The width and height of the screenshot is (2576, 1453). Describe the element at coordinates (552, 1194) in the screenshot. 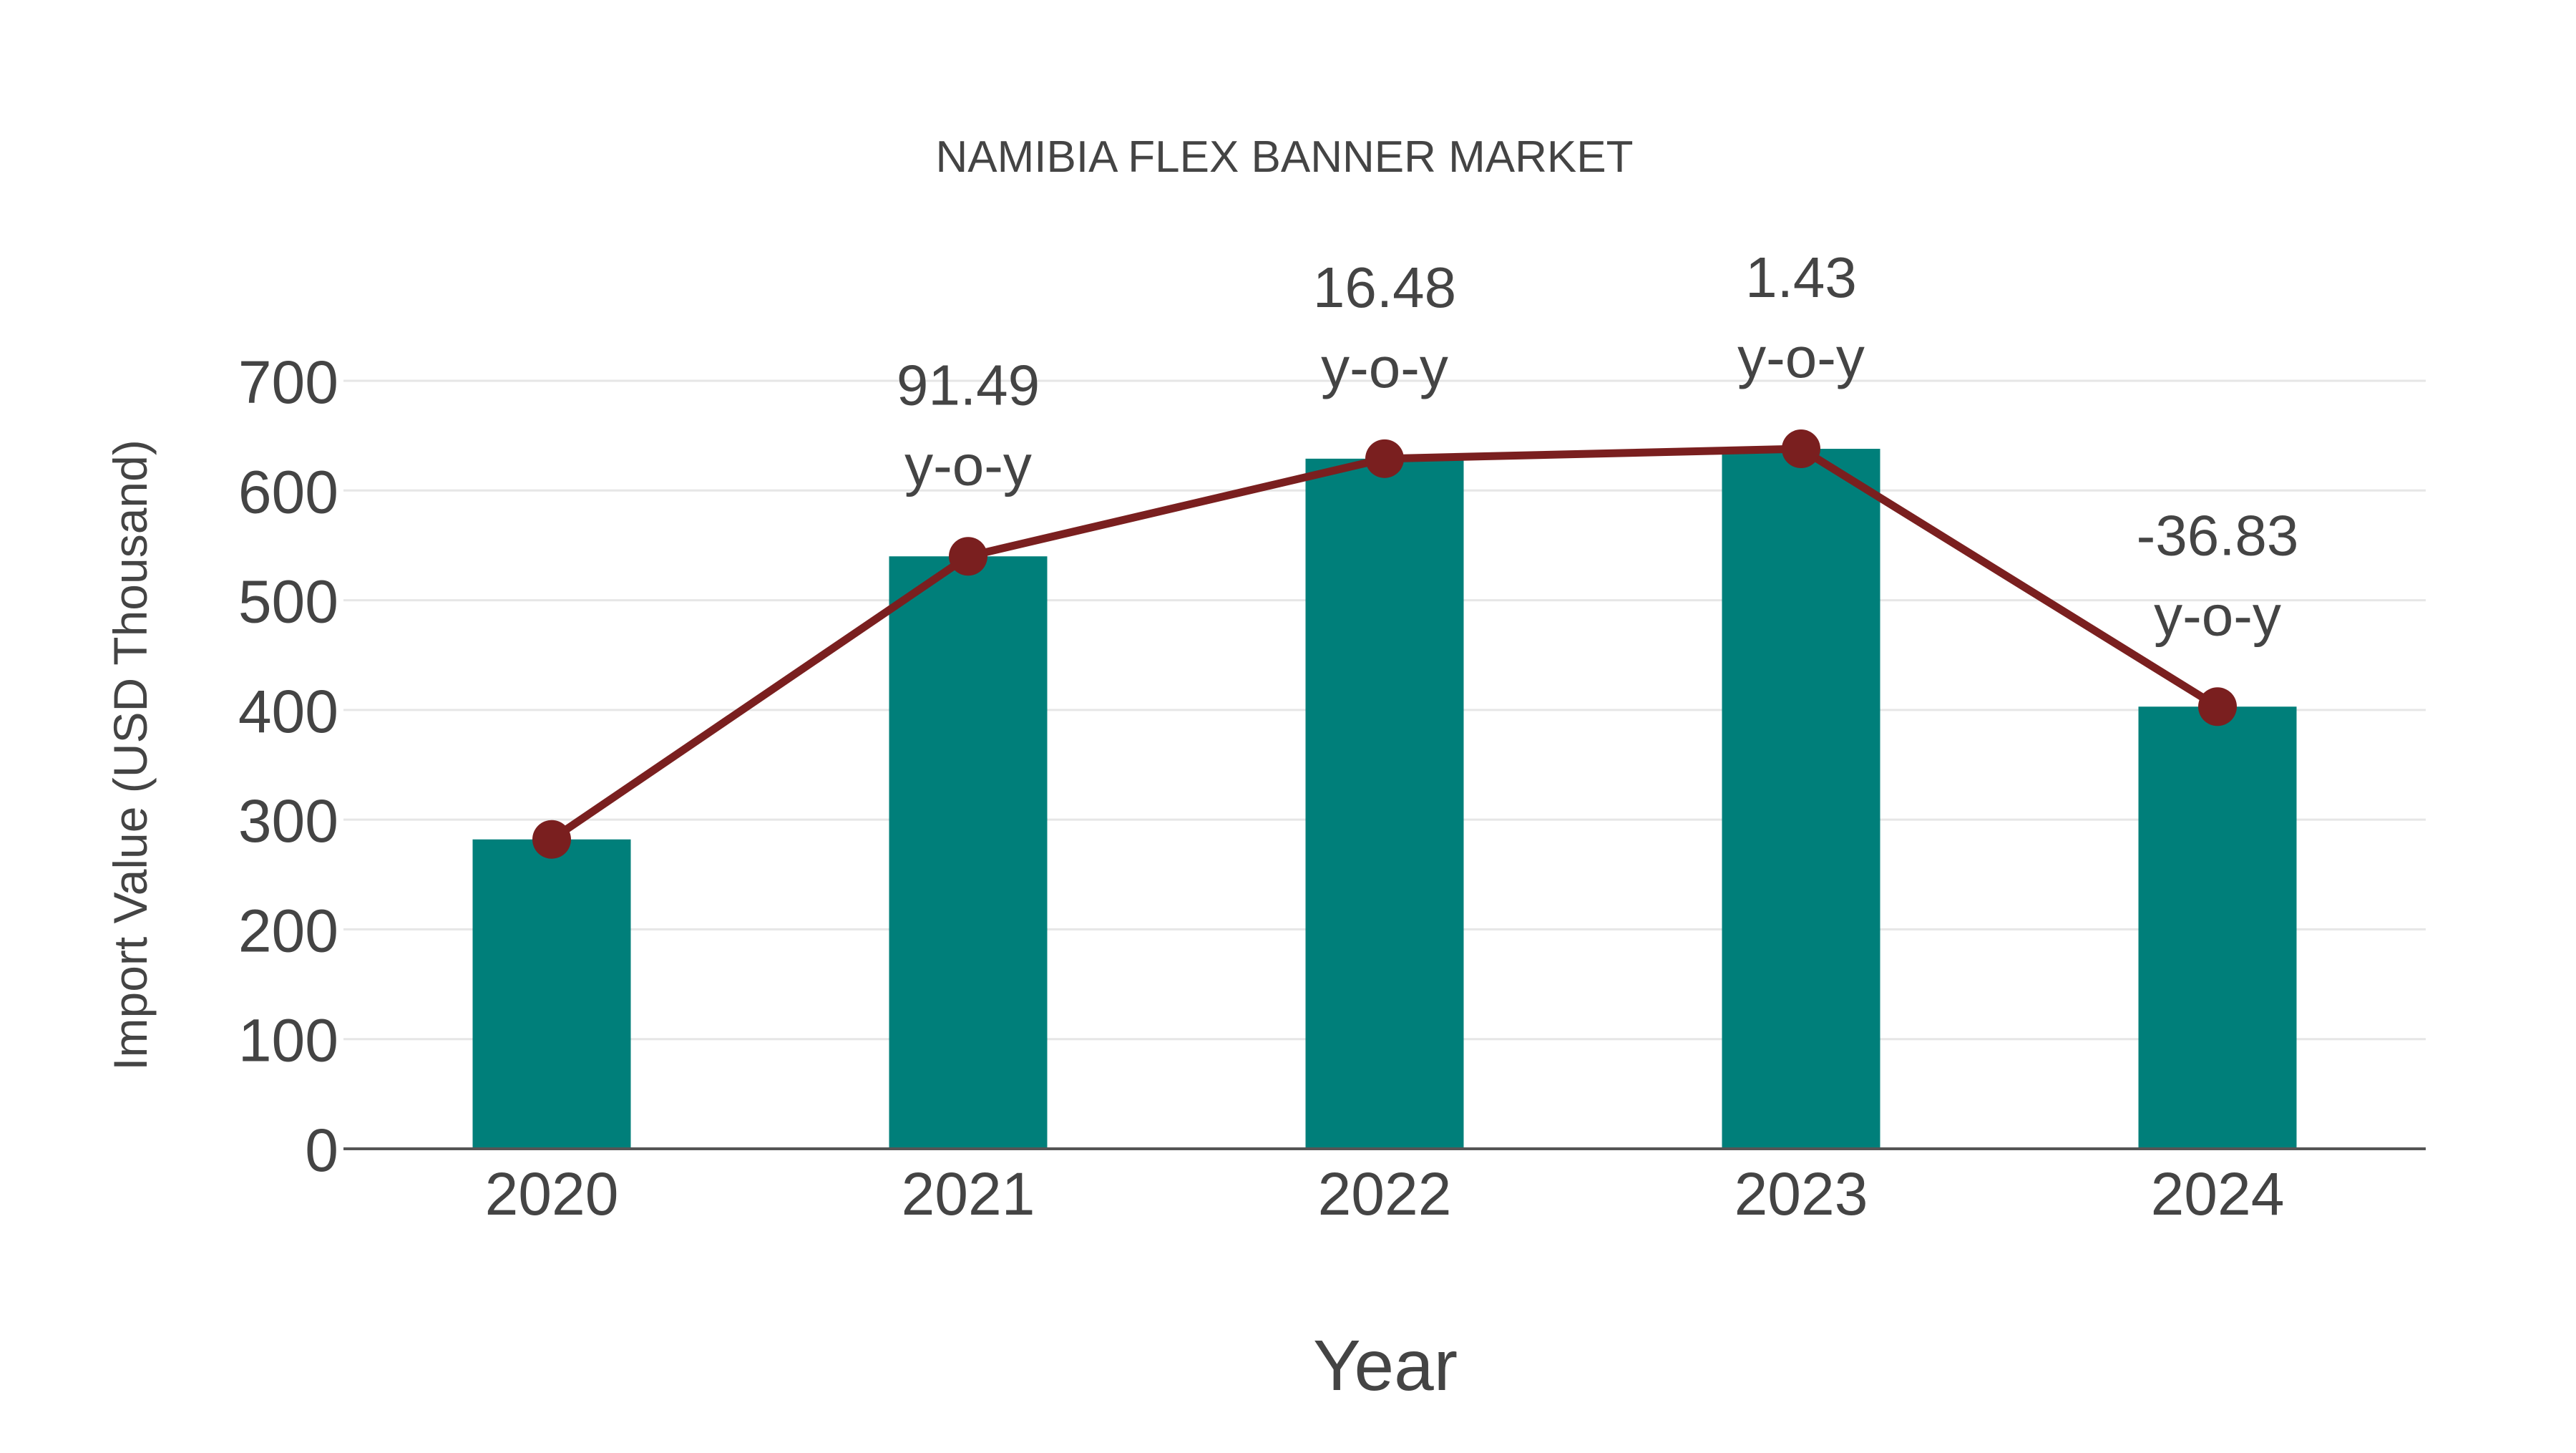

I see `x-tick-label: 2020` at that location.